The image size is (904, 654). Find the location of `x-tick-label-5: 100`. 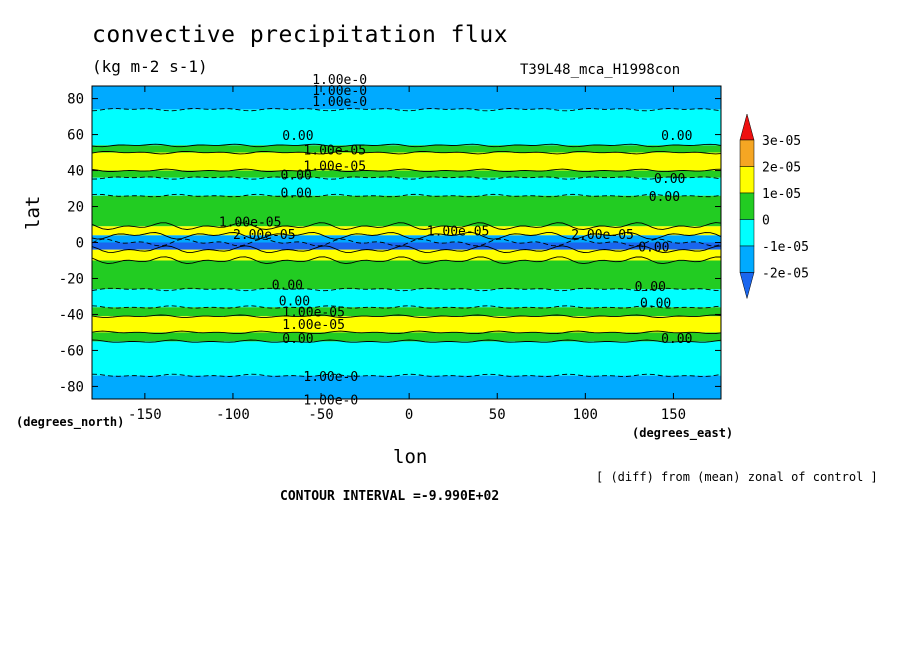

x-tick-label-5: 100 is located at coordinates (585, 415).